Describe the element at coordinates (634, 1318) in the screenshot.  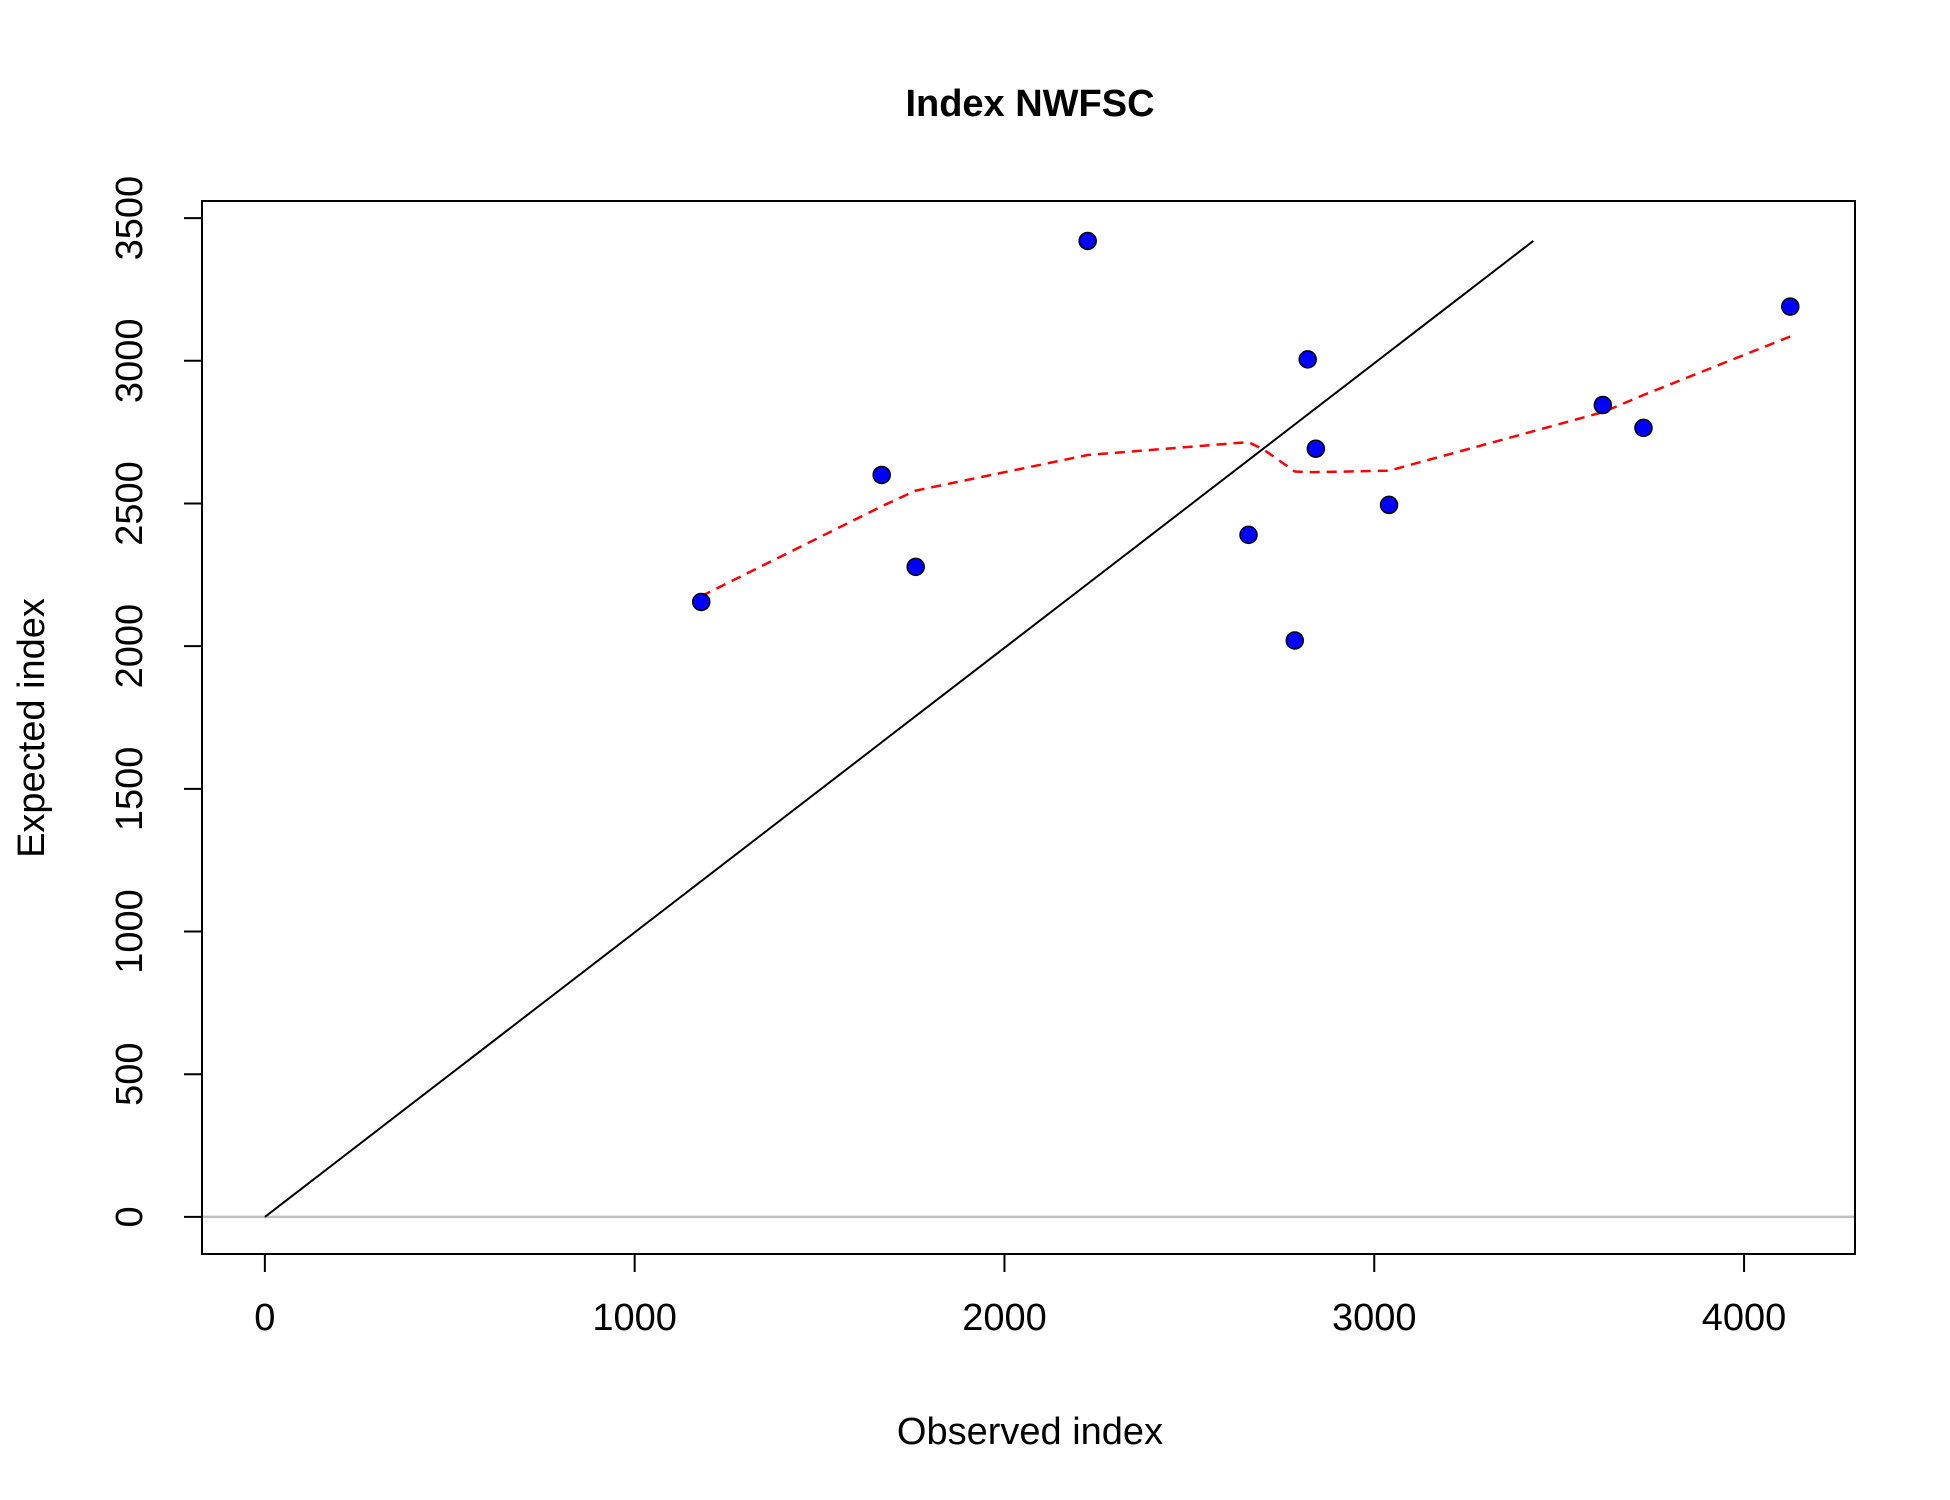
I see `x-tick-label: 1000` at that location.